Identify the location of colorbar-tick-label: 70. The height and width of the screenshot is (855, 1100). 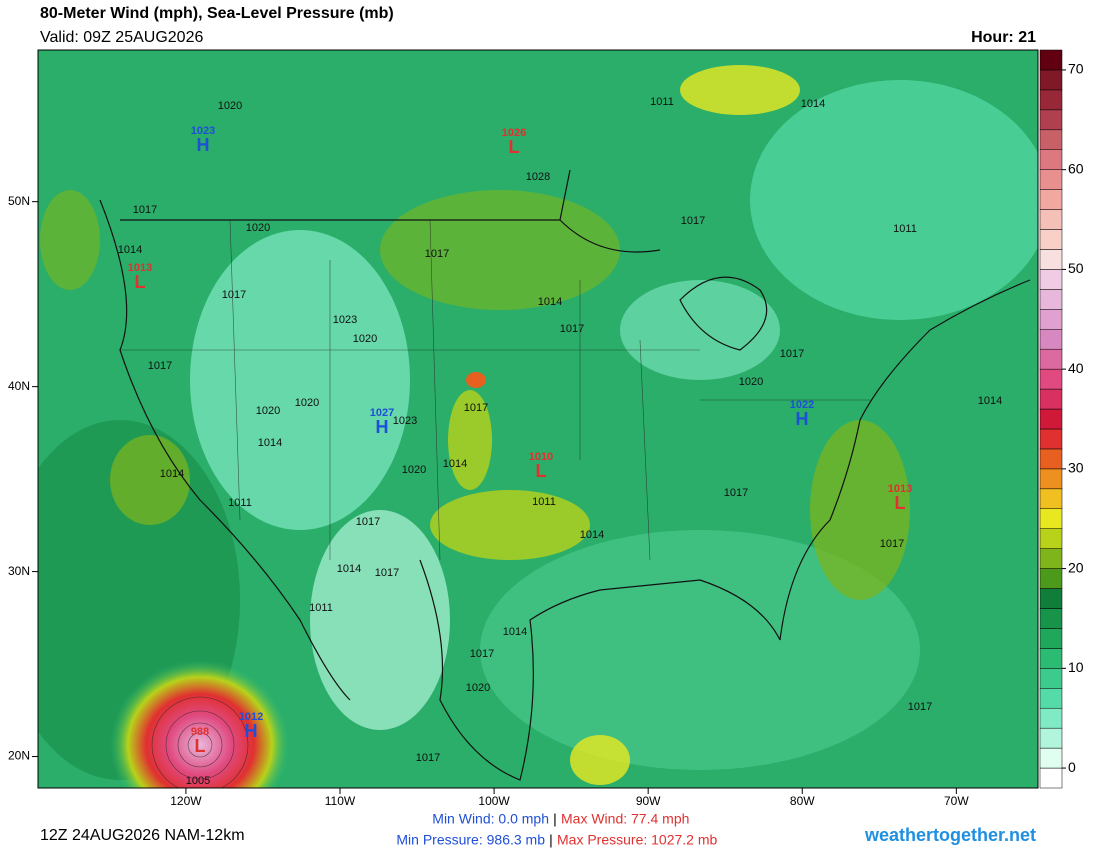
(1076, 69).